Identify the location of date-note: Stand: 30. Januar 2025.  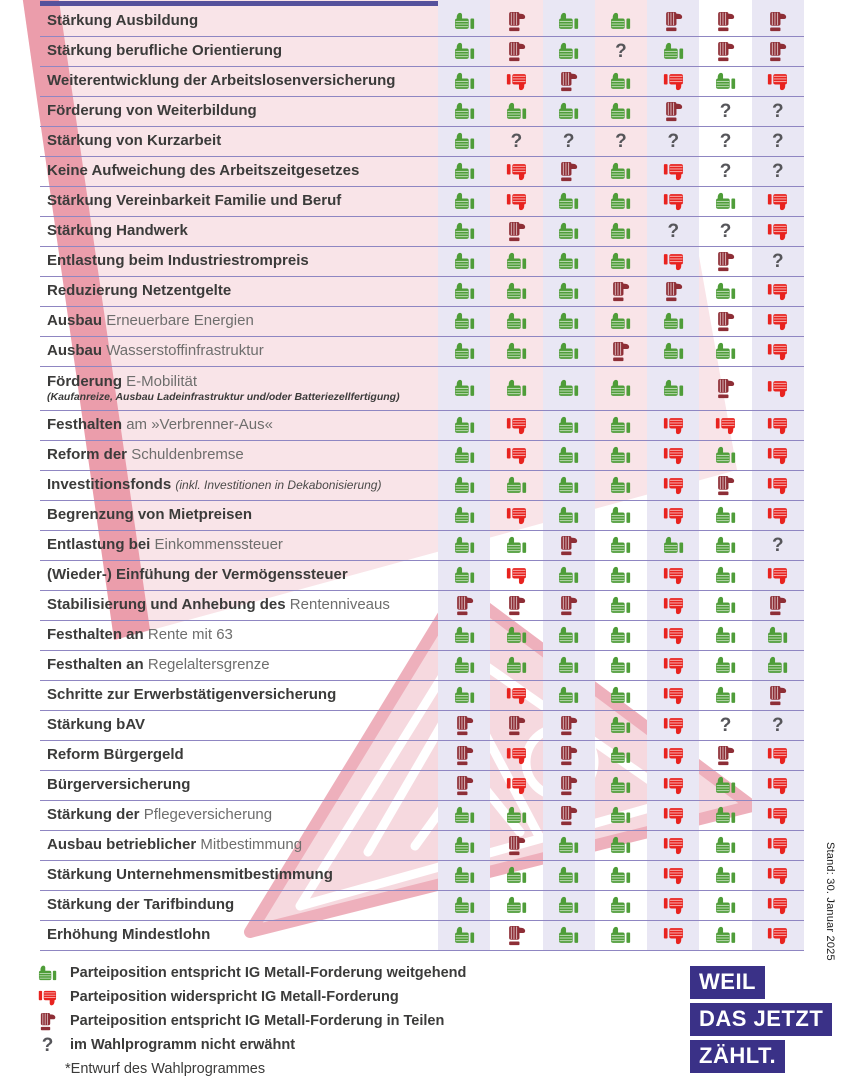
(830, 901).